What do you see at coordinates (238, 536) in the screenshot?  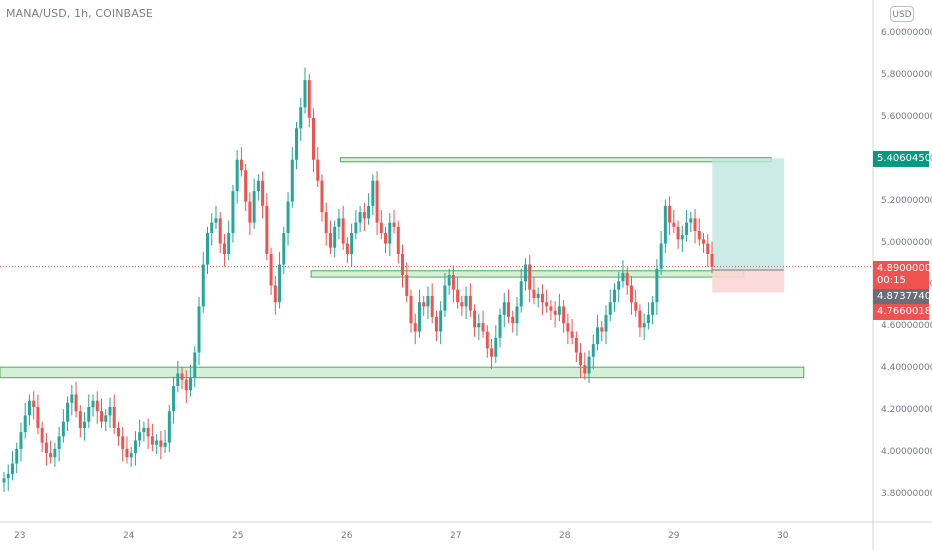 I see `x-tick-label: 25` at bounding box center [238, 536].